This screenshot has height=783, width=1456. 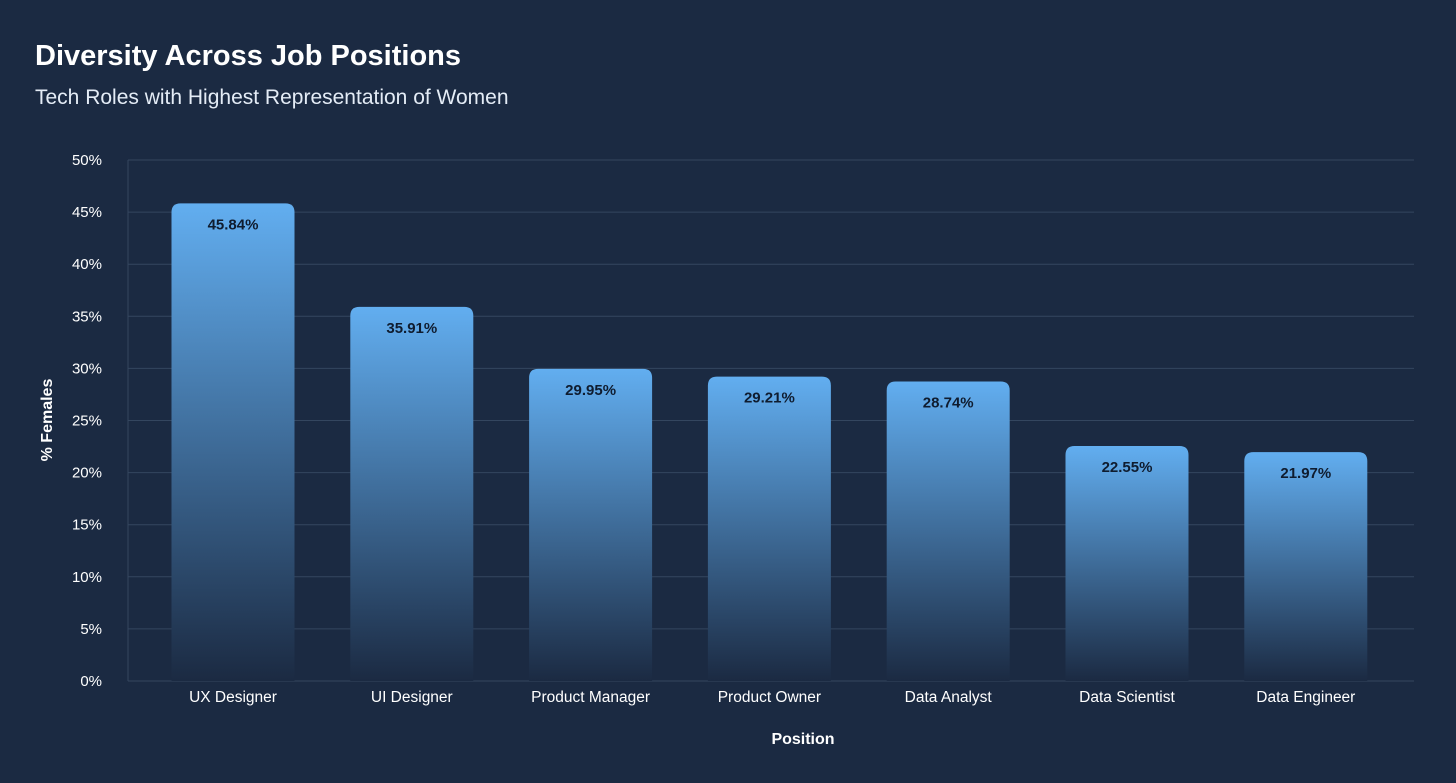 What do you see at coordinates (1127, 697) in the screenshot?
I see `x-category-label: Data Scientist` at bounding box center [1127, 697].